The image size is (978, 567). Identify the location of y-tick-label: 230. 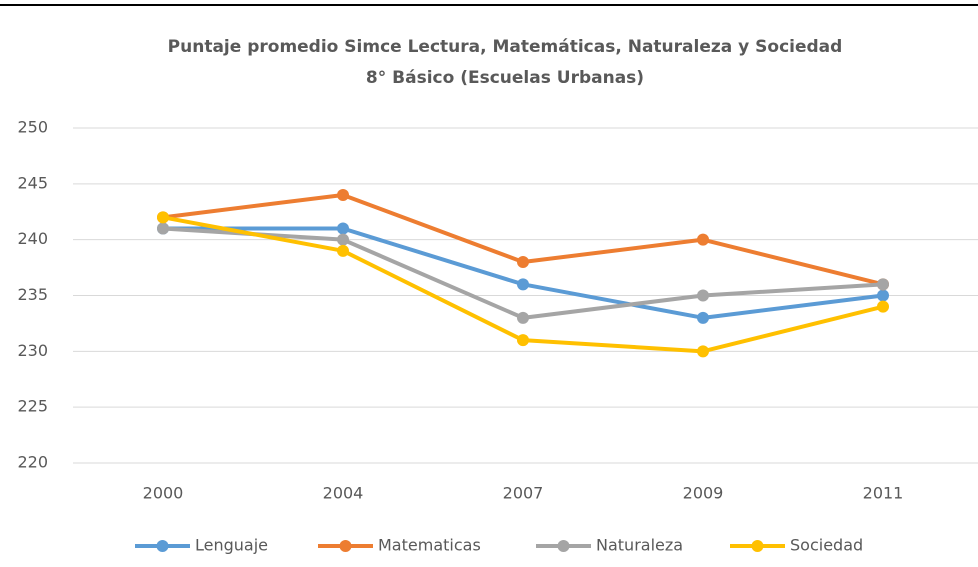
(32, 350).